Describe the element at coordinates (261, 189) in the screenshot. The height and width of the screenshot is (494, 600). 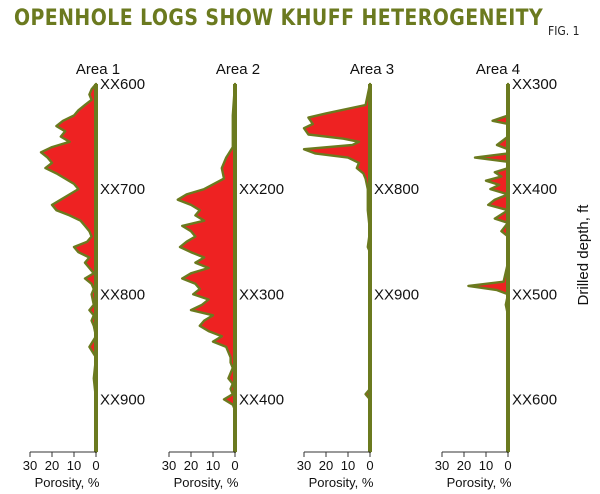
I see `area-2-depth-label: XX200` at that location.